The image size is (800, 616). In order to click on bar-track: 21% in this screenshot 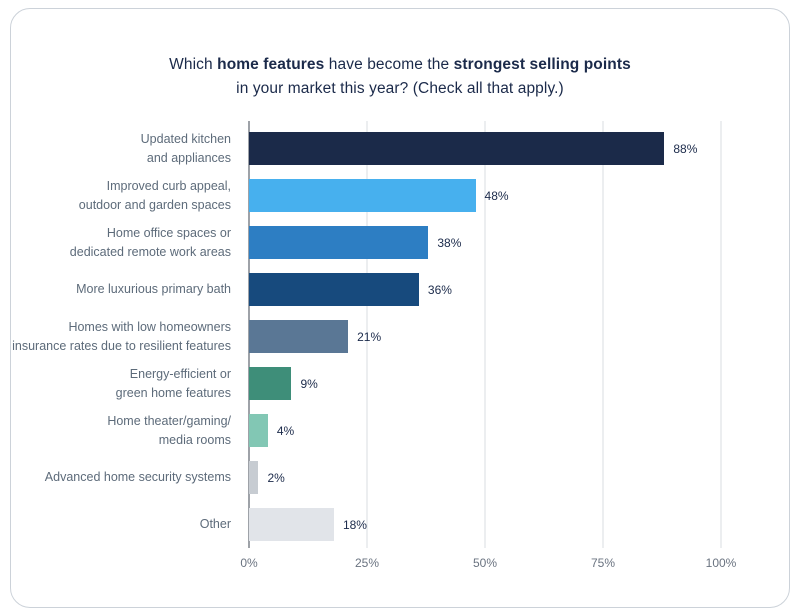, I will do `click(485, 337)`.